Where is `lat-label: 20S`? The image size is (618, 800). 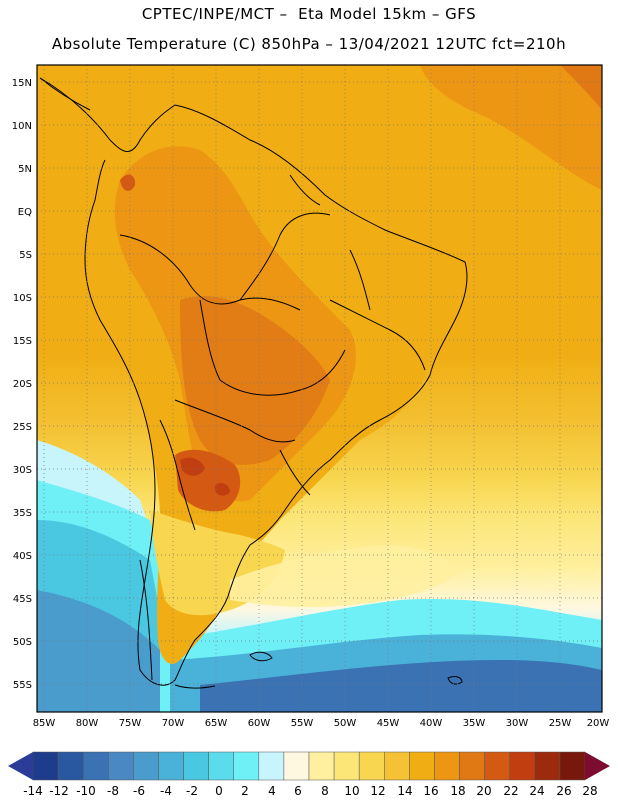
lat-label: 20S is located at coordinates (22, 384).